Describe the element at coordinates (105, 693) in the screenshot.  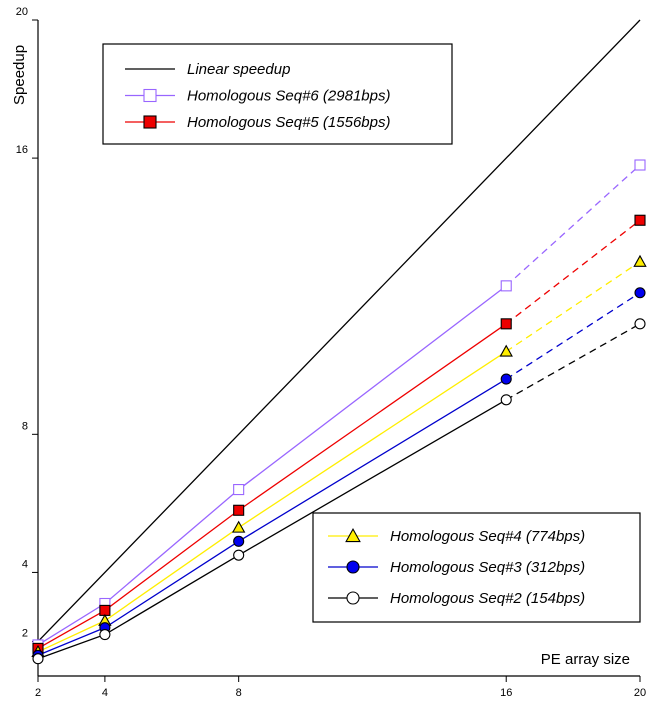
I see `x-tick-label: 4` at that location.